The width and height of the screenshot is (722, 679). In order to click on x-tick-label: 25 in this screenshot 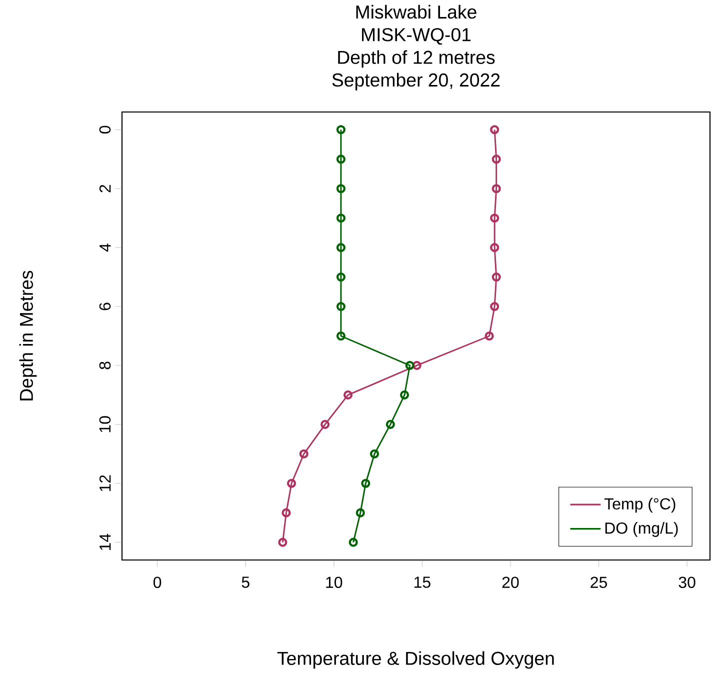, I will do `click(598, 582)`.